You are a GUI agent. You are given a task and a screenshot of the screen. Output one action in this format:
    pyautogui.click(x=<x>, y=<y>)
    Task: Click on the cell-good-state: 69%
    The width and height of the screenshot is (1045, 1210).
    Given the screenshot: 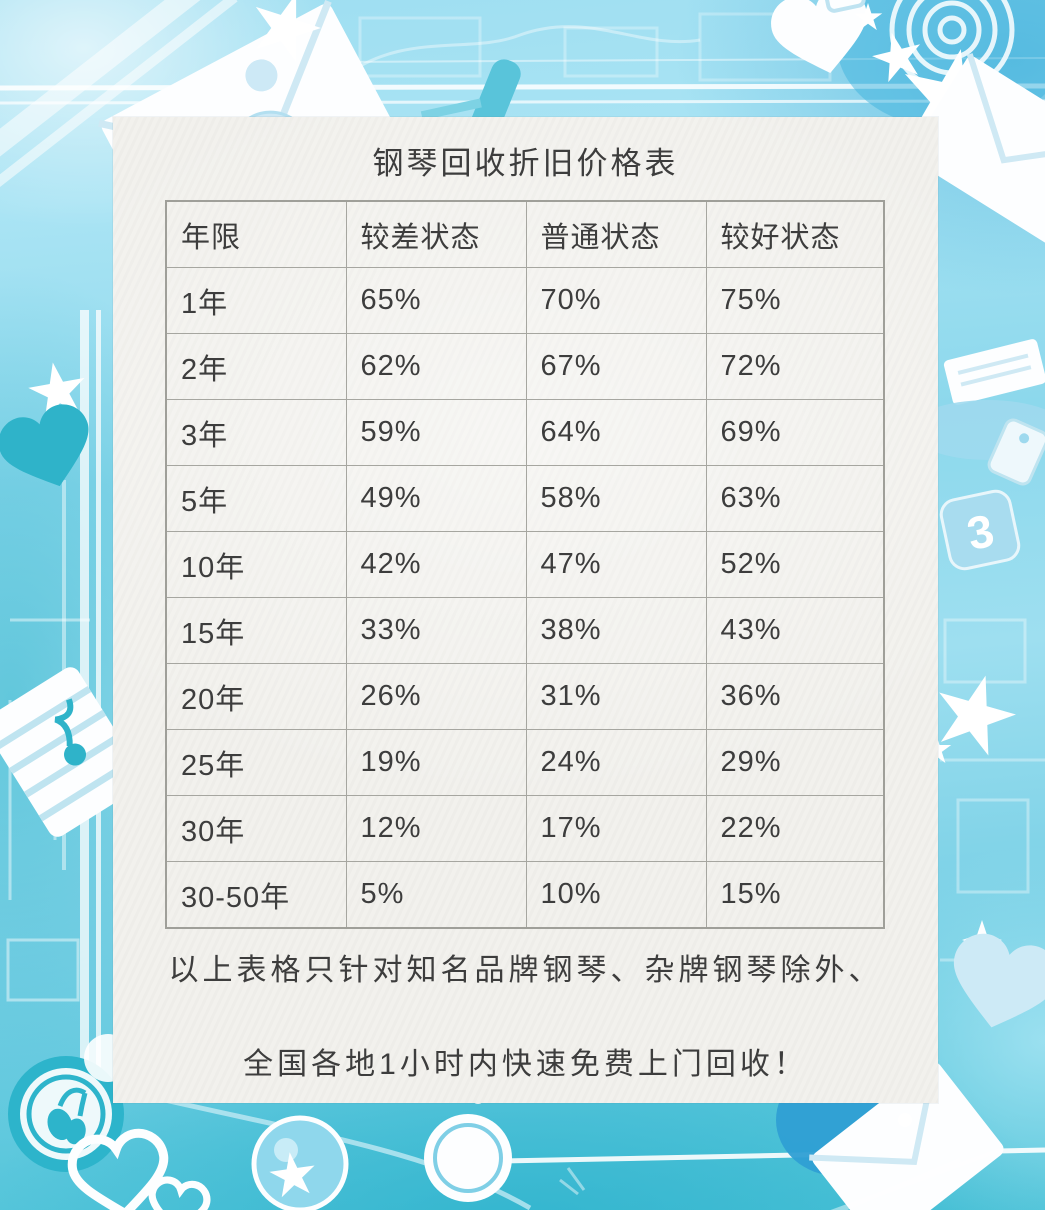 What is the action you would take?
    pyautogui.click(x=795, y=432)
    